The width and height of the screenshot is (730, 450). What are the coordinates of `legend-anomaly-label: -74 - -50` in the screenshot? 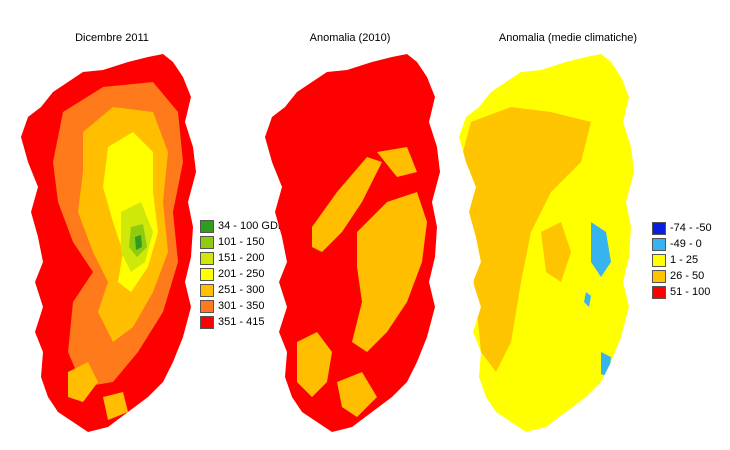 It's located at (691, 228).